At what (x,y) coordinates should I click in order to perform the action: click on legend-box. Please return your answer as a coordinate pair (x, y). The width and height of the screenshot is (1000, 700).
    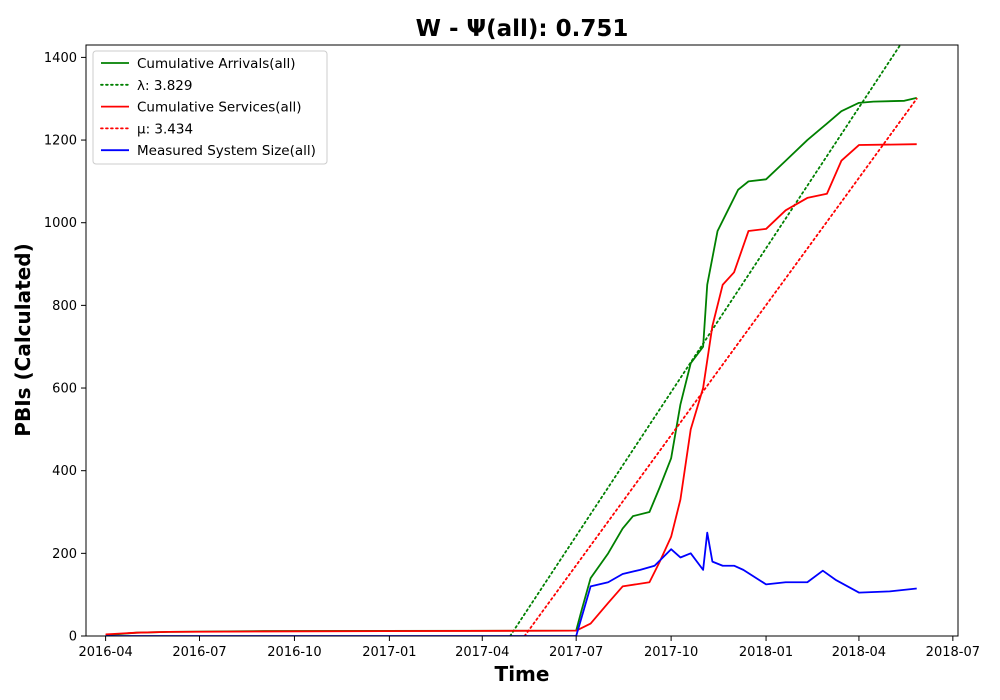
    Looking at the image, I should click on (210, 107).